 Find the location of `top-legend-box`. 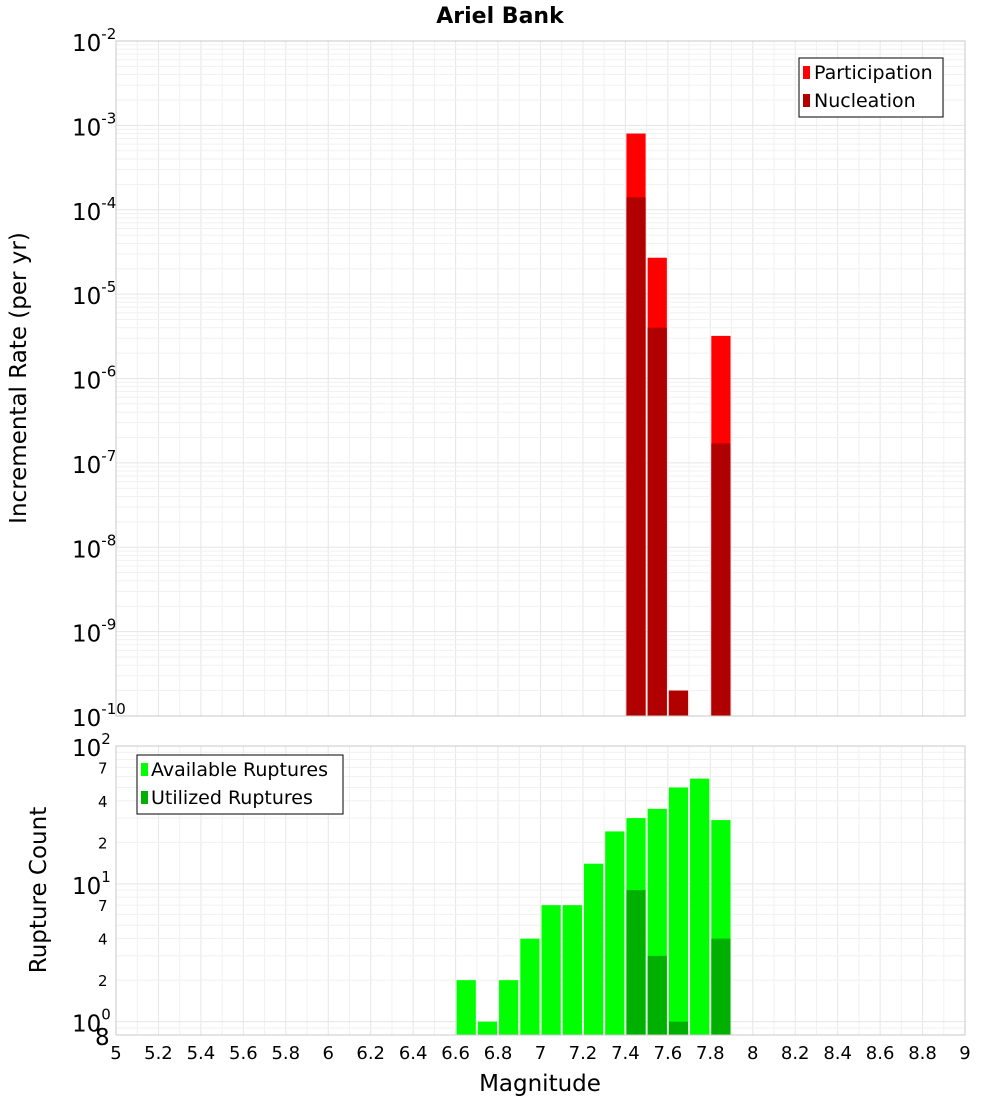

top-legend-box is located at coordinates (871, 87).